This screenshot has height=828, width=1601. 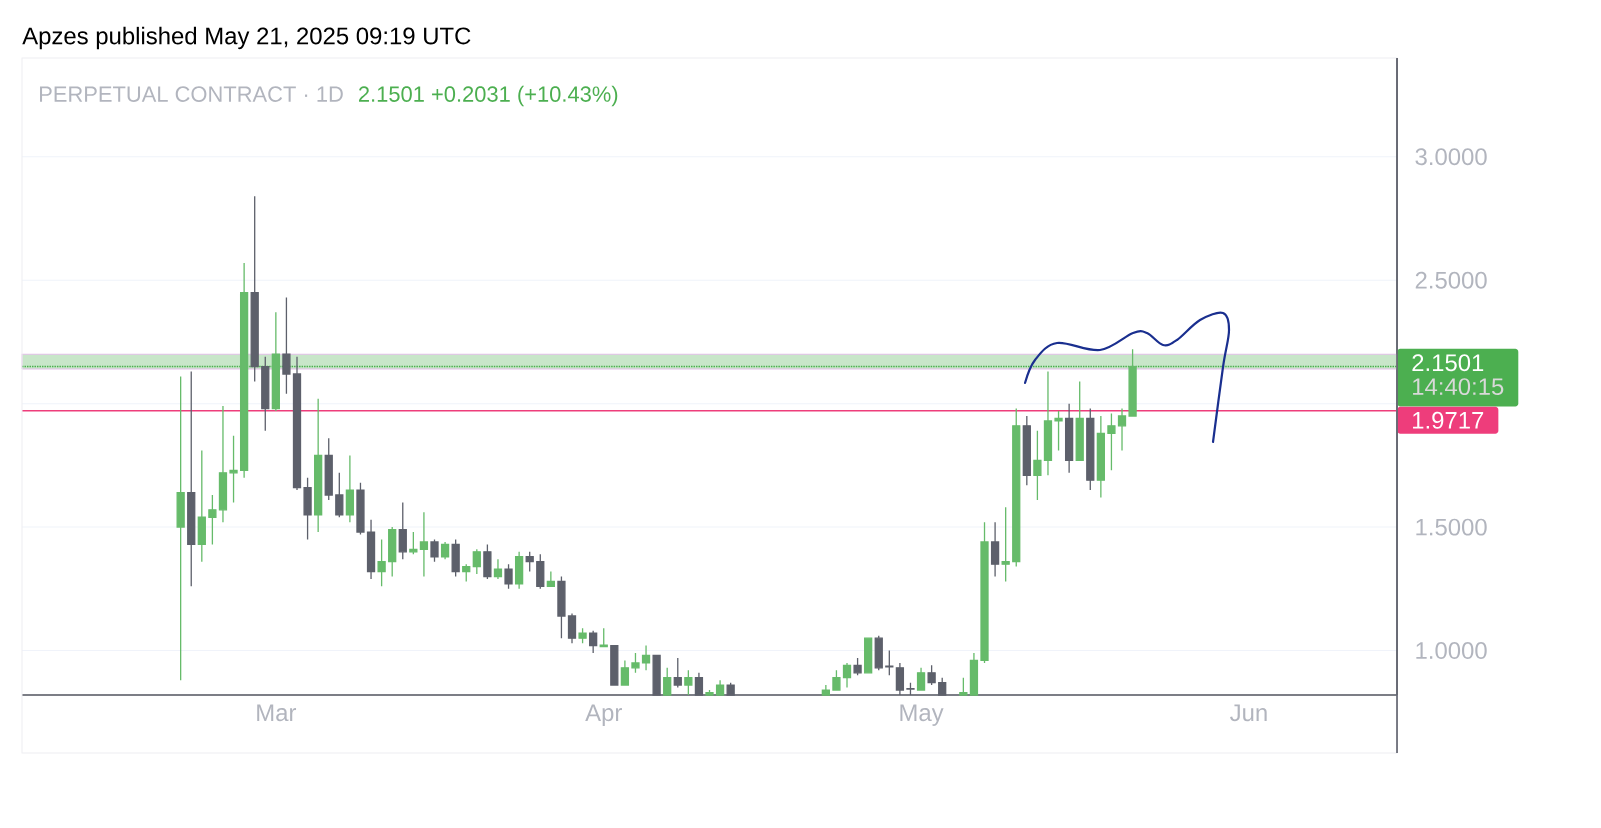 What do you see at coordinates (1248, 713) in the screenshot?
I see `x-tick-label: Jun` at bounding box center [1248, 713].